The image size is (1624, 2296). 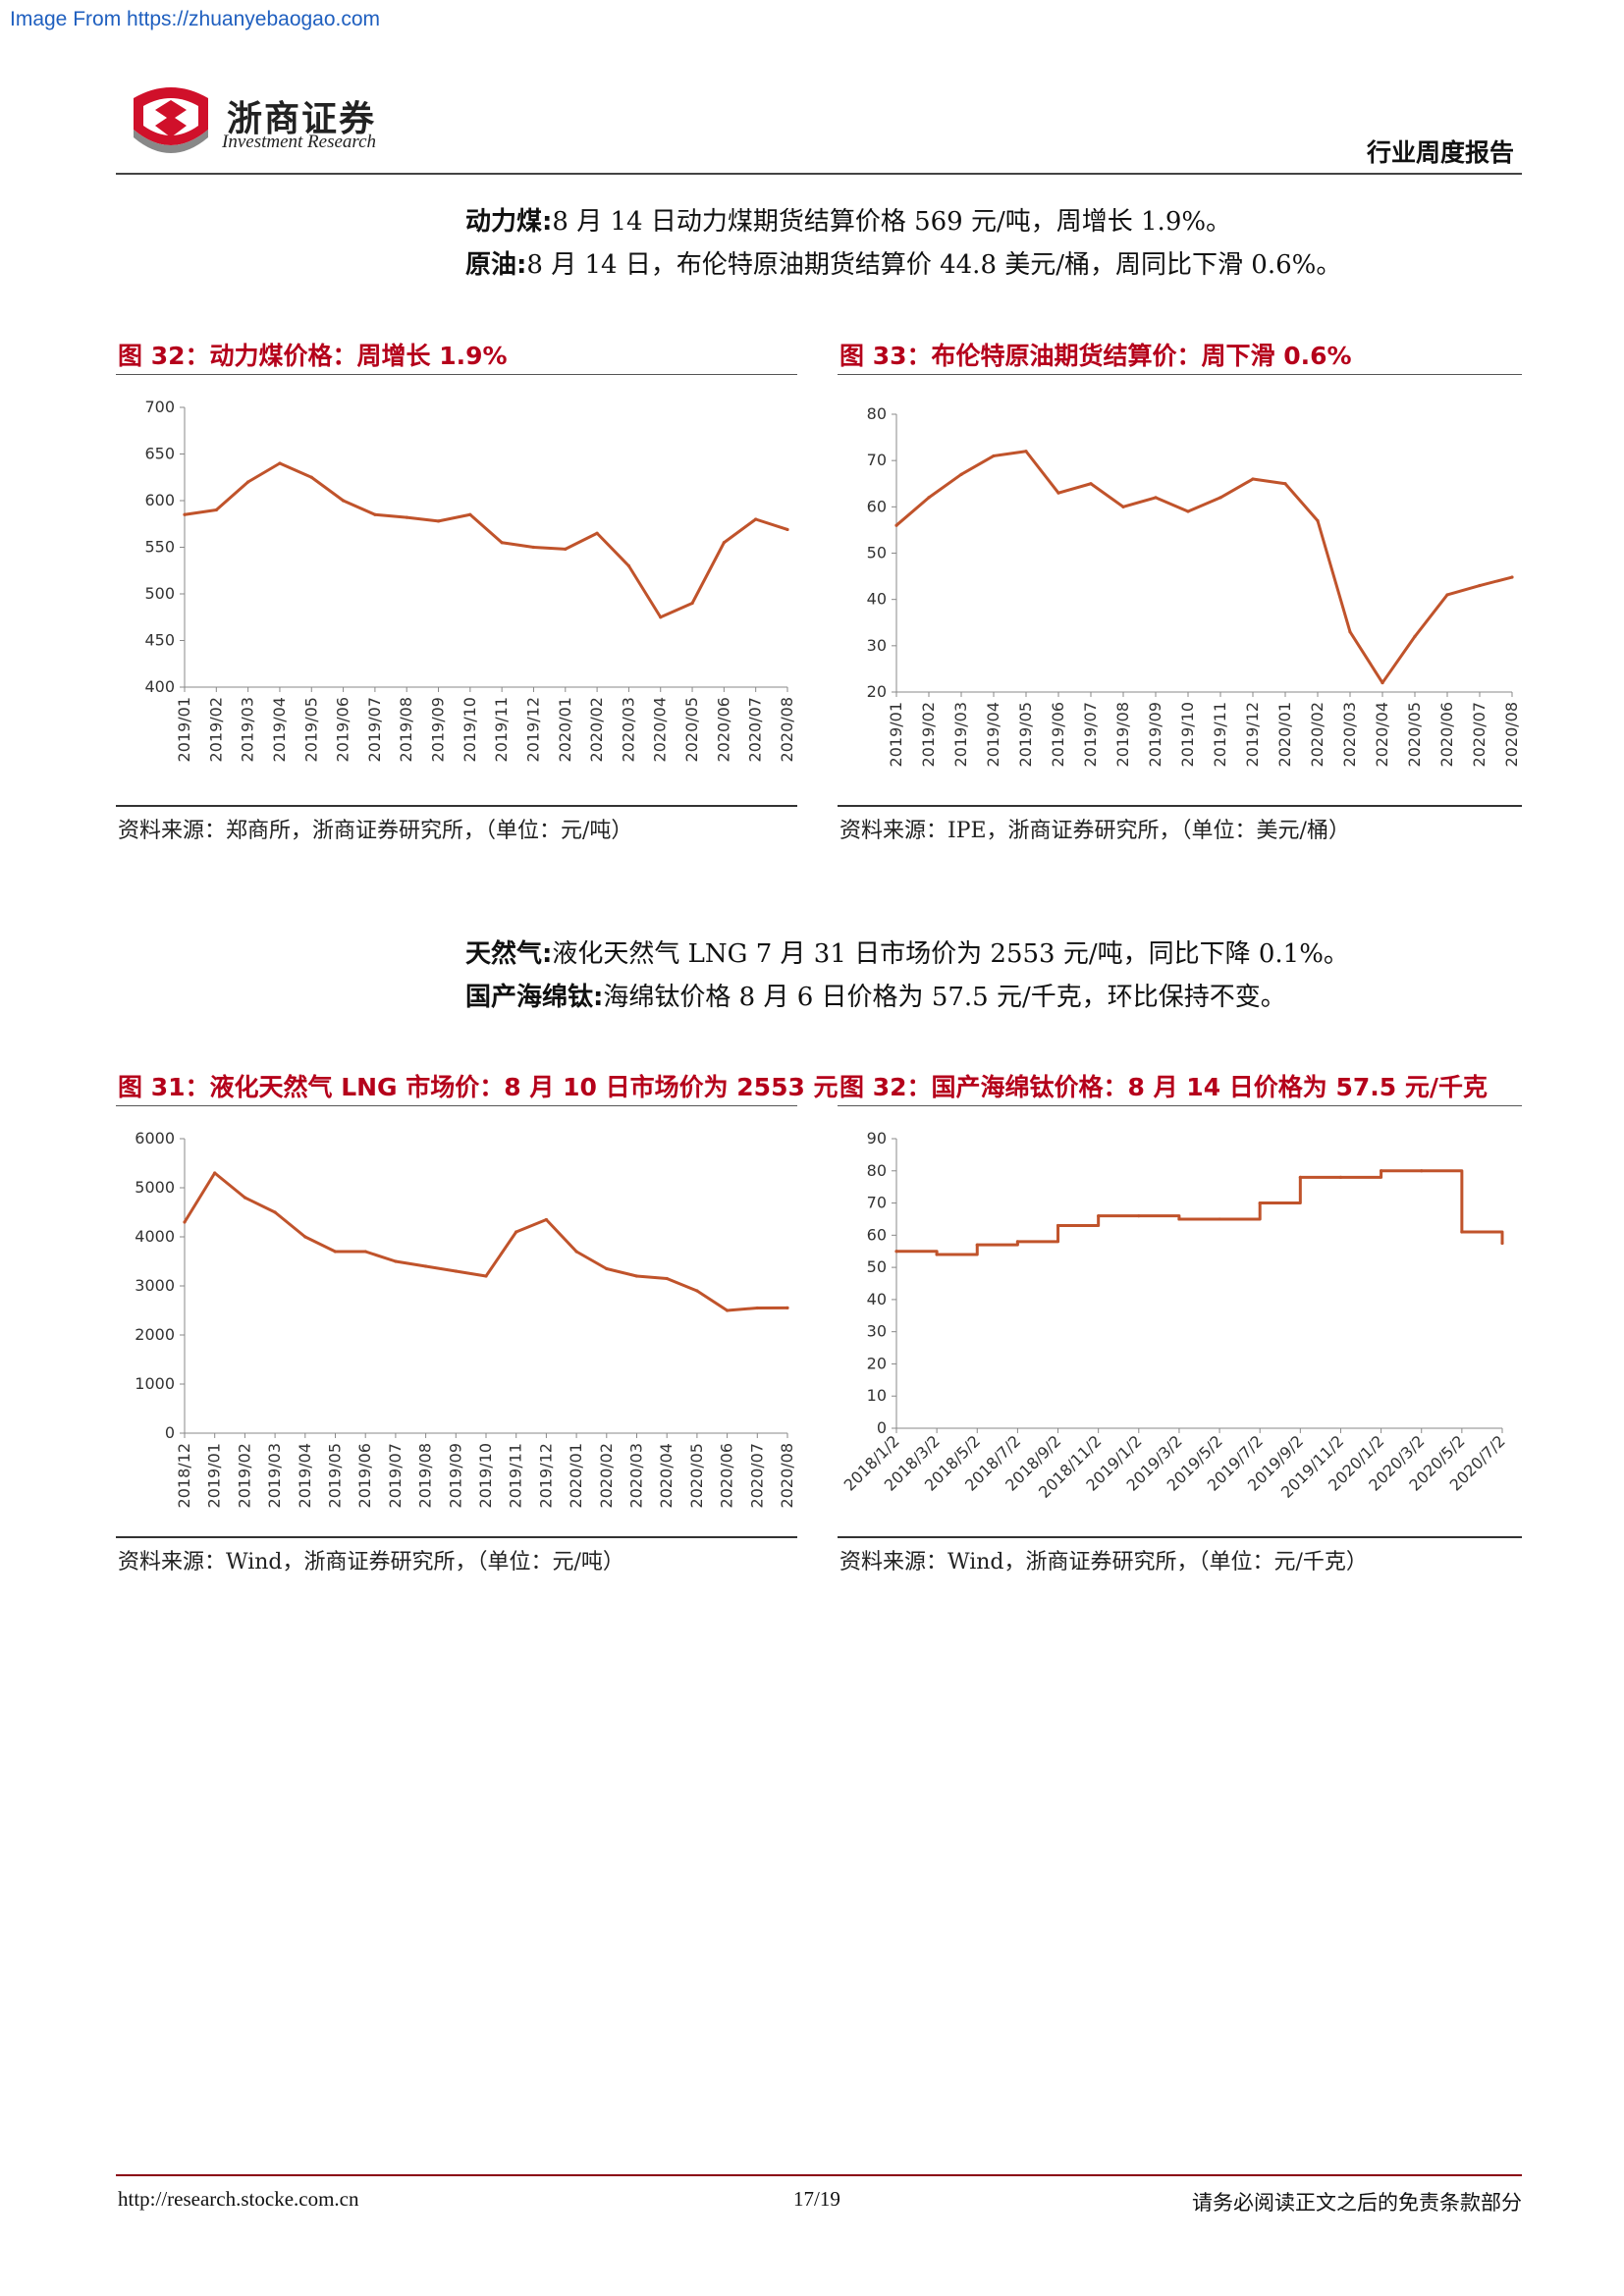 What do you see at coordinates (819, 174) in the screenshot?
I see `header-divider` at bounding box center [819, 174].